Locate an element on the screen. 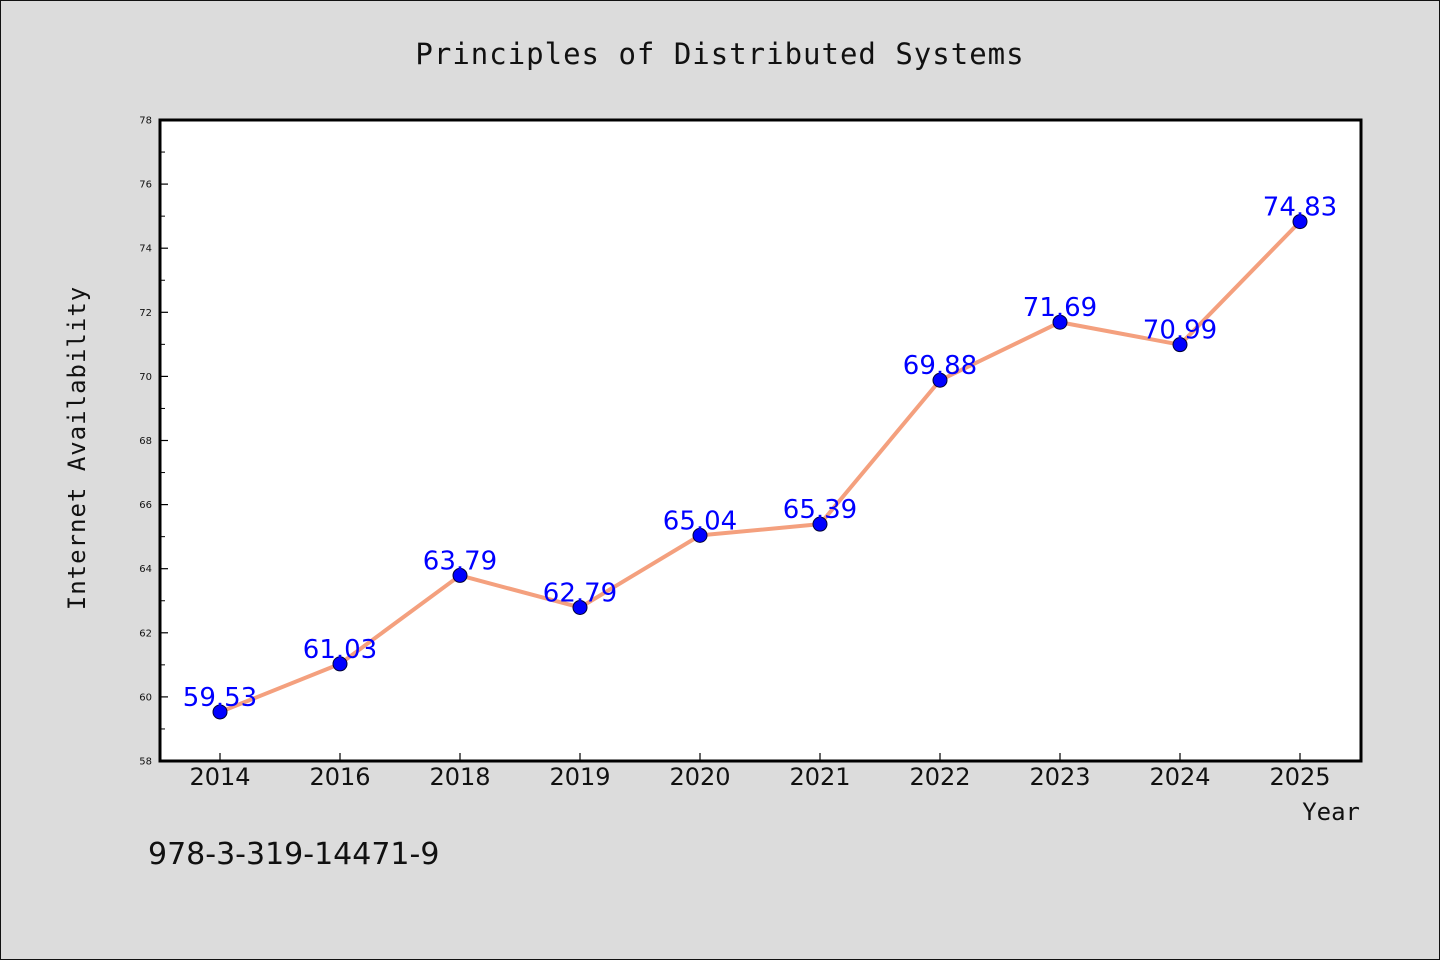  x-axis: 2014 2016 2018 2019 2020 2021 2022 2023 2024 2025 is located at coordinates (760, 772).